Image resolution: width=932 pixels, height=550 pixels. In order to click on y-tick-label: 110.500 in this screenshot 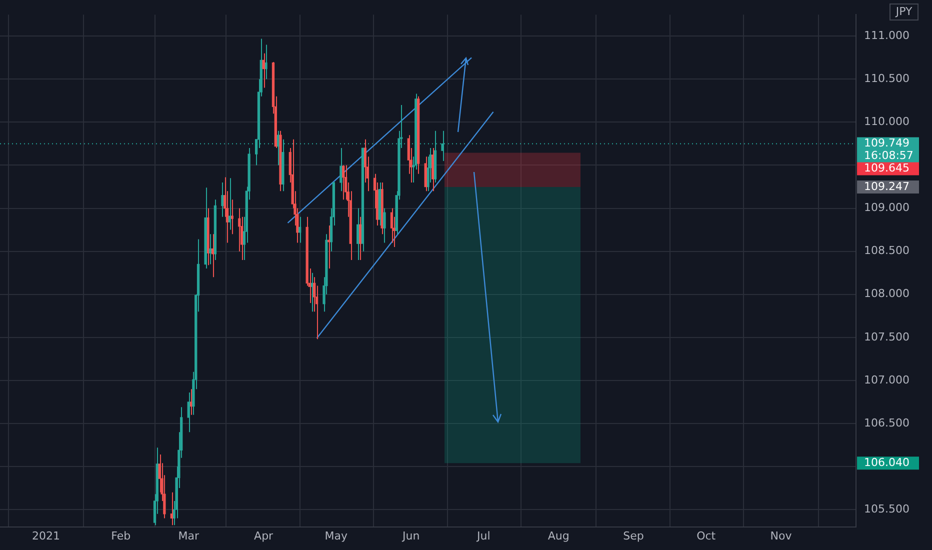, I will do `click(887, 79)`.